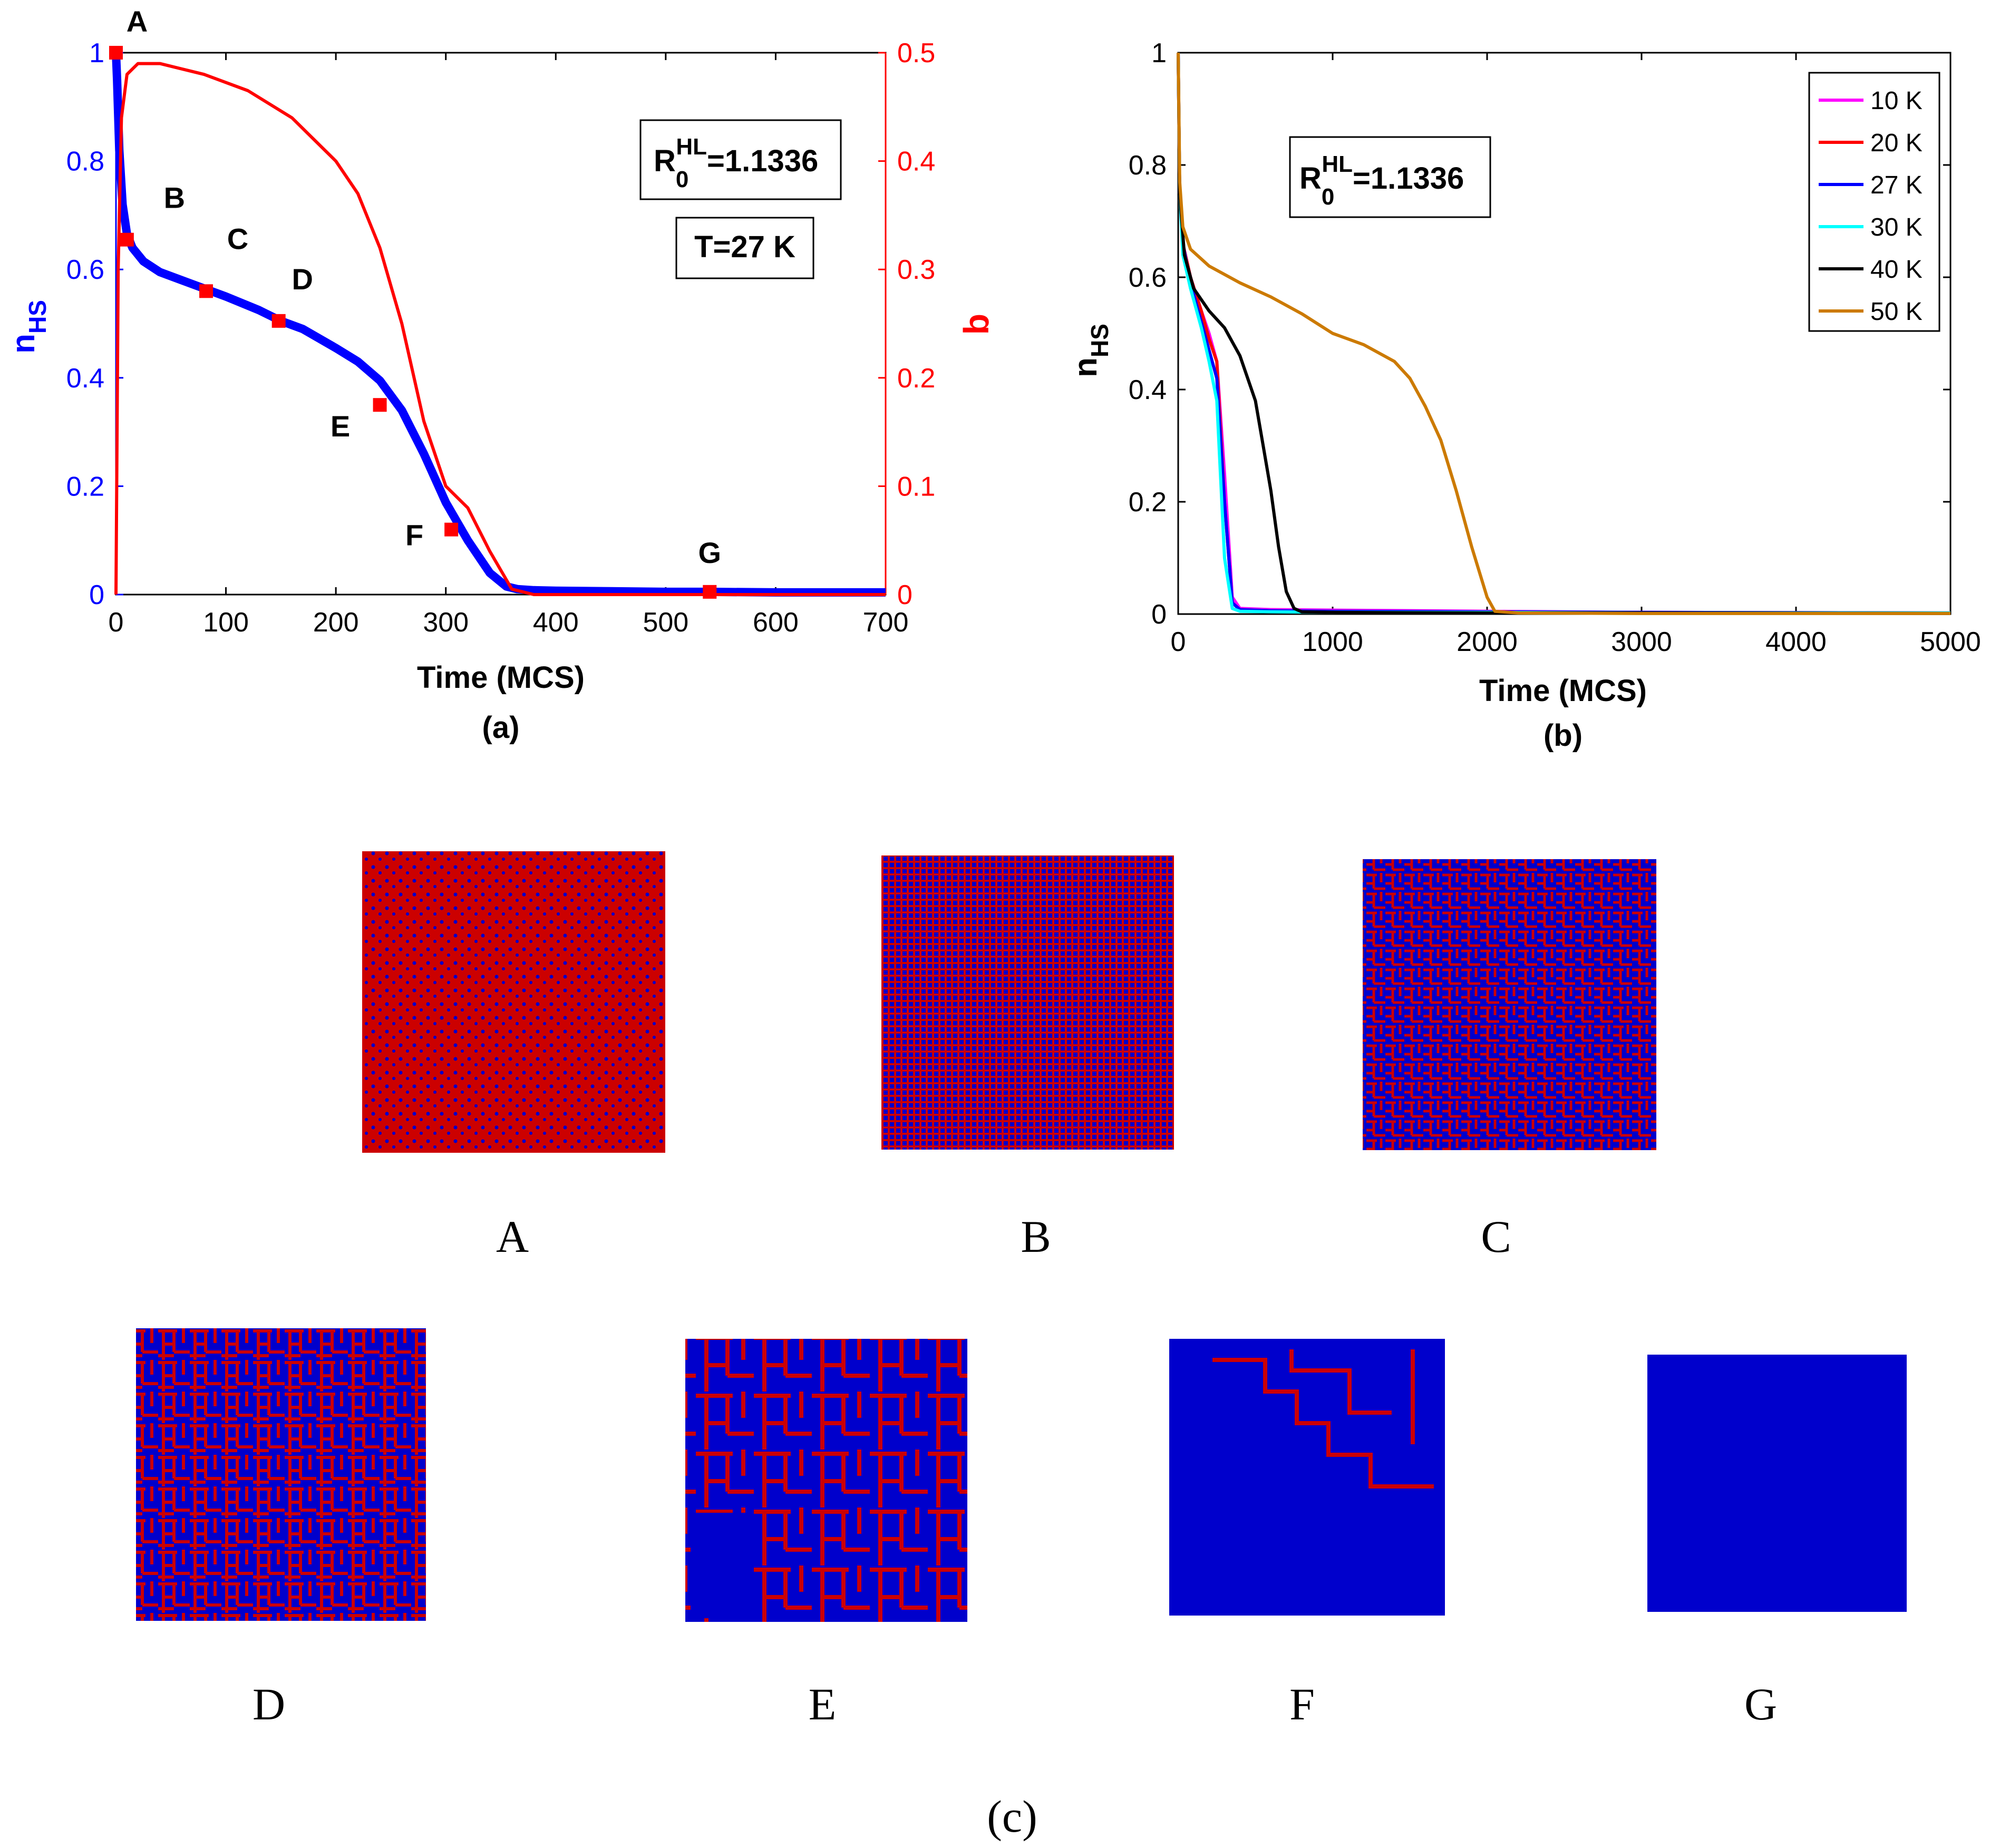 The width and height of the screenshot is (1990, 1848). Describe the element at coordinates (117, 622) in the screenshot. I see `a-x-tick-label: 0` at that location.